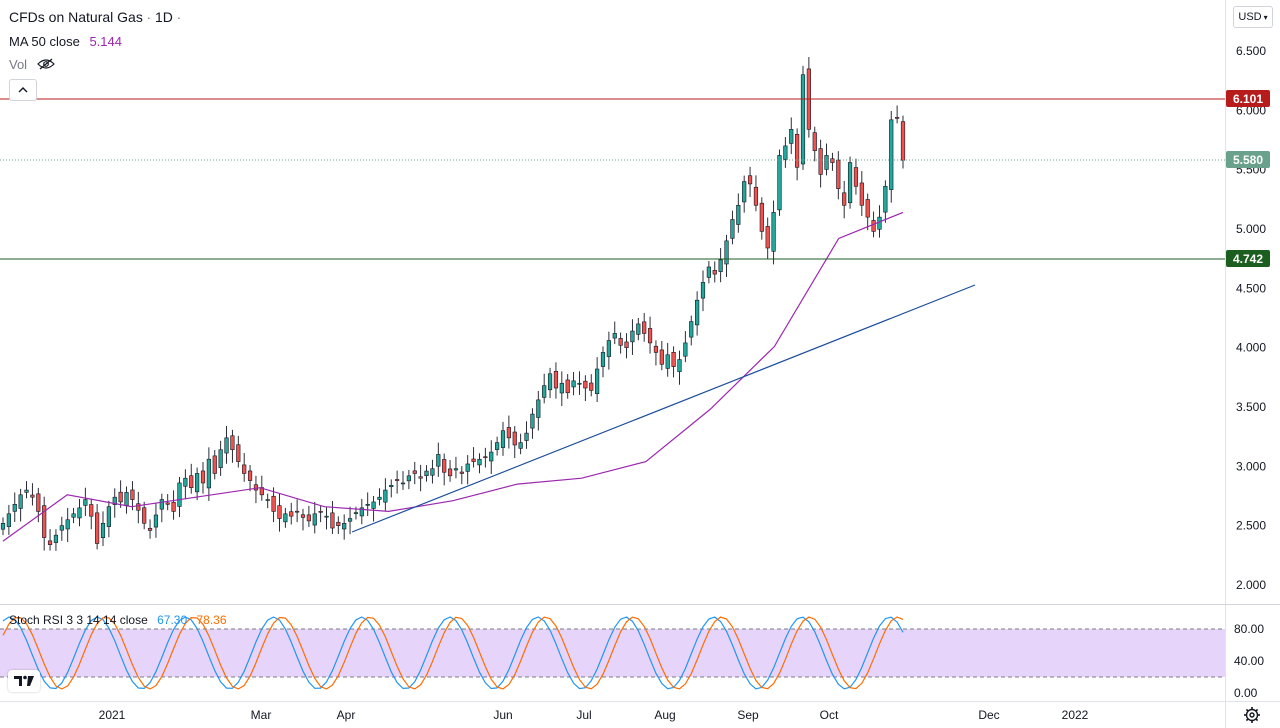 Image resolution: width=1280 pixels, height=728 pixels. Describe the element at coordinates (664, 715) in the screenshot. I see `time-tick-label: Aug` at that location.